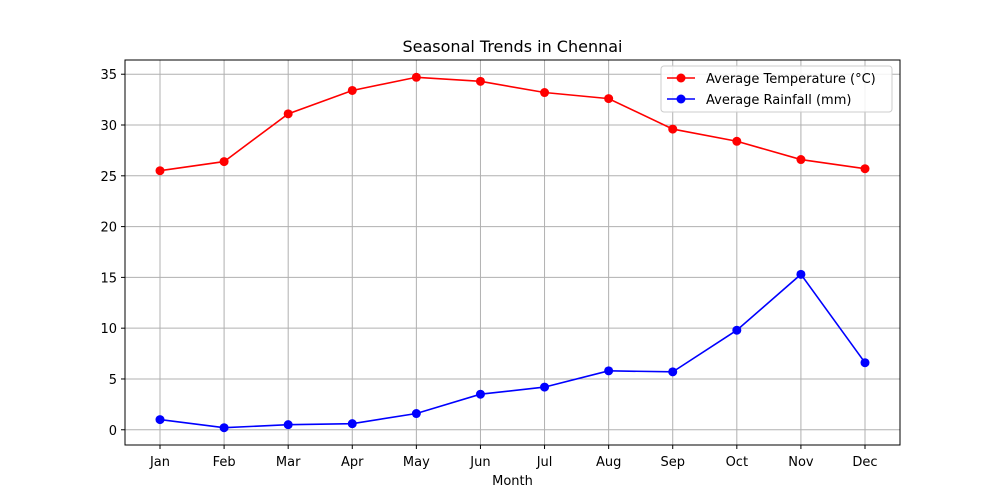  I want to click on x-tick-label: May, so click(416, 462).